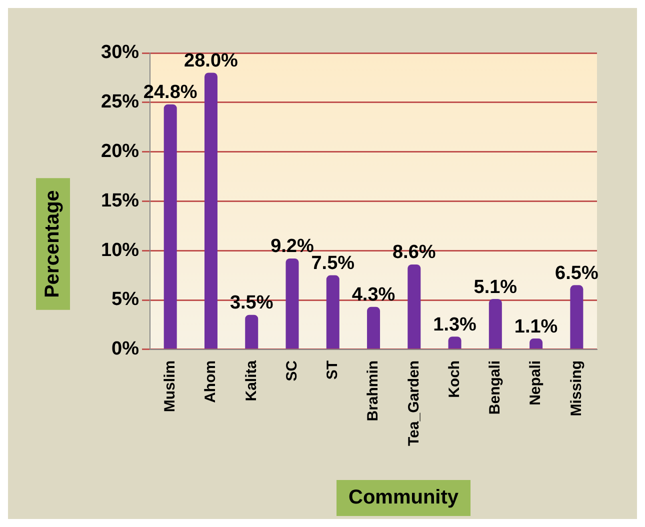 This screenshot has height=527, width=645. I want to click on y-tick-label: 0%, so click(126, 349).